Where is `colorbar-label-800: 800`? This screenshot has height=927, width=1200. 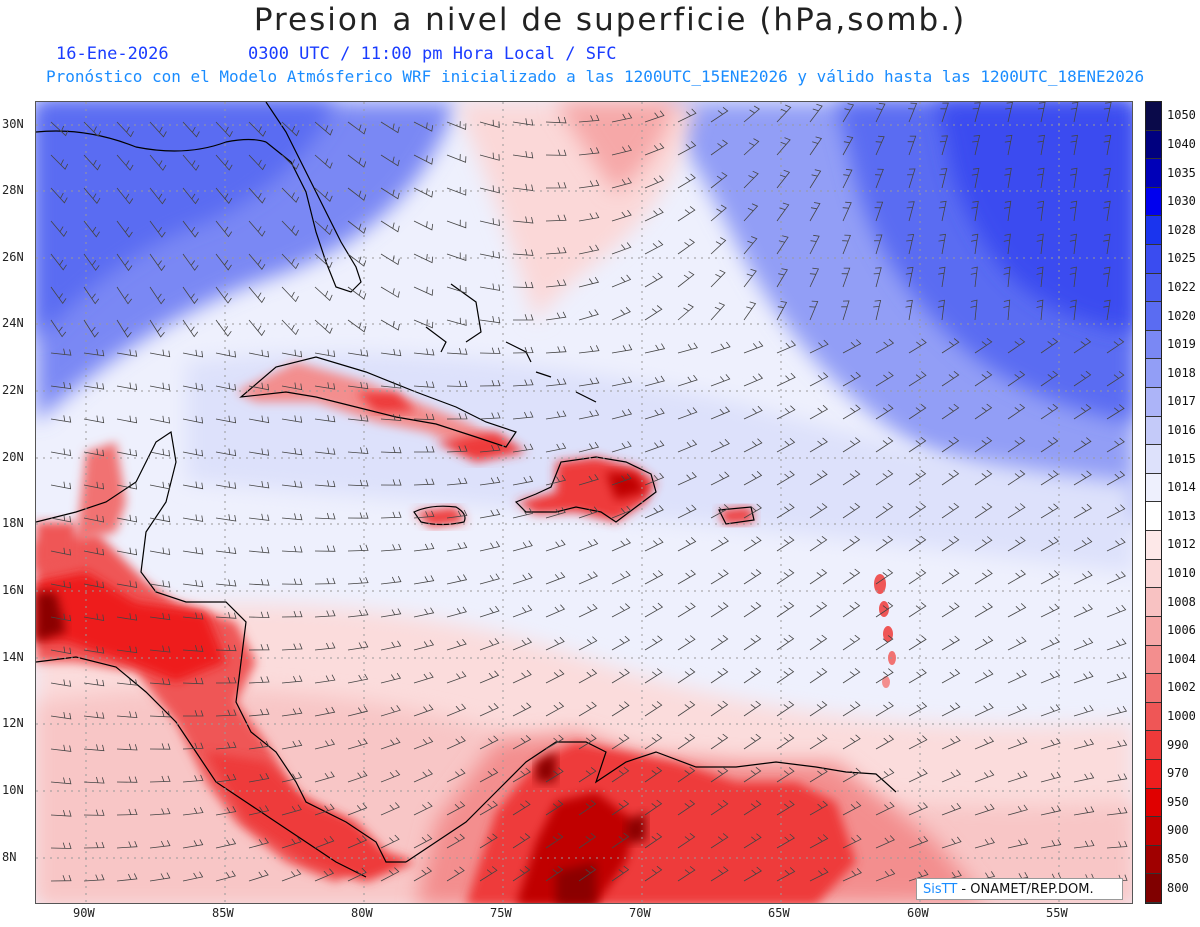
colorbar-label-800: 800 is located at coordinates (1178, 887).